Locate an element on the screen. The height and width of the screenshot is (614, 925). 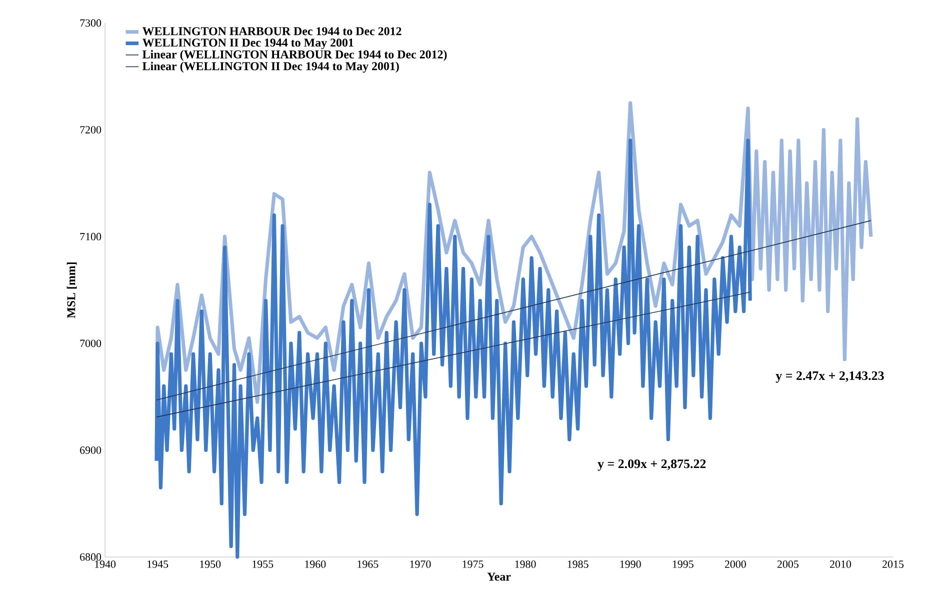
x-tick-label: 1985 is located at coordinates (578, 564).